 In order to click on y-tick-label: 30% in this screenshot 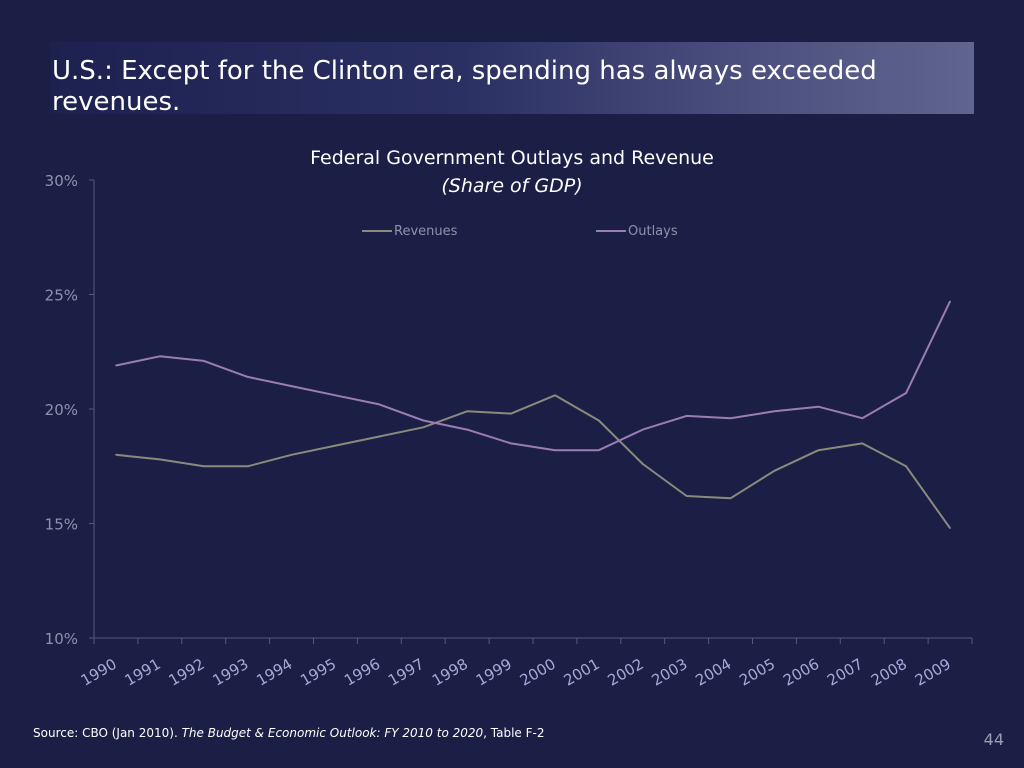, I will do `click(61, 181)`.